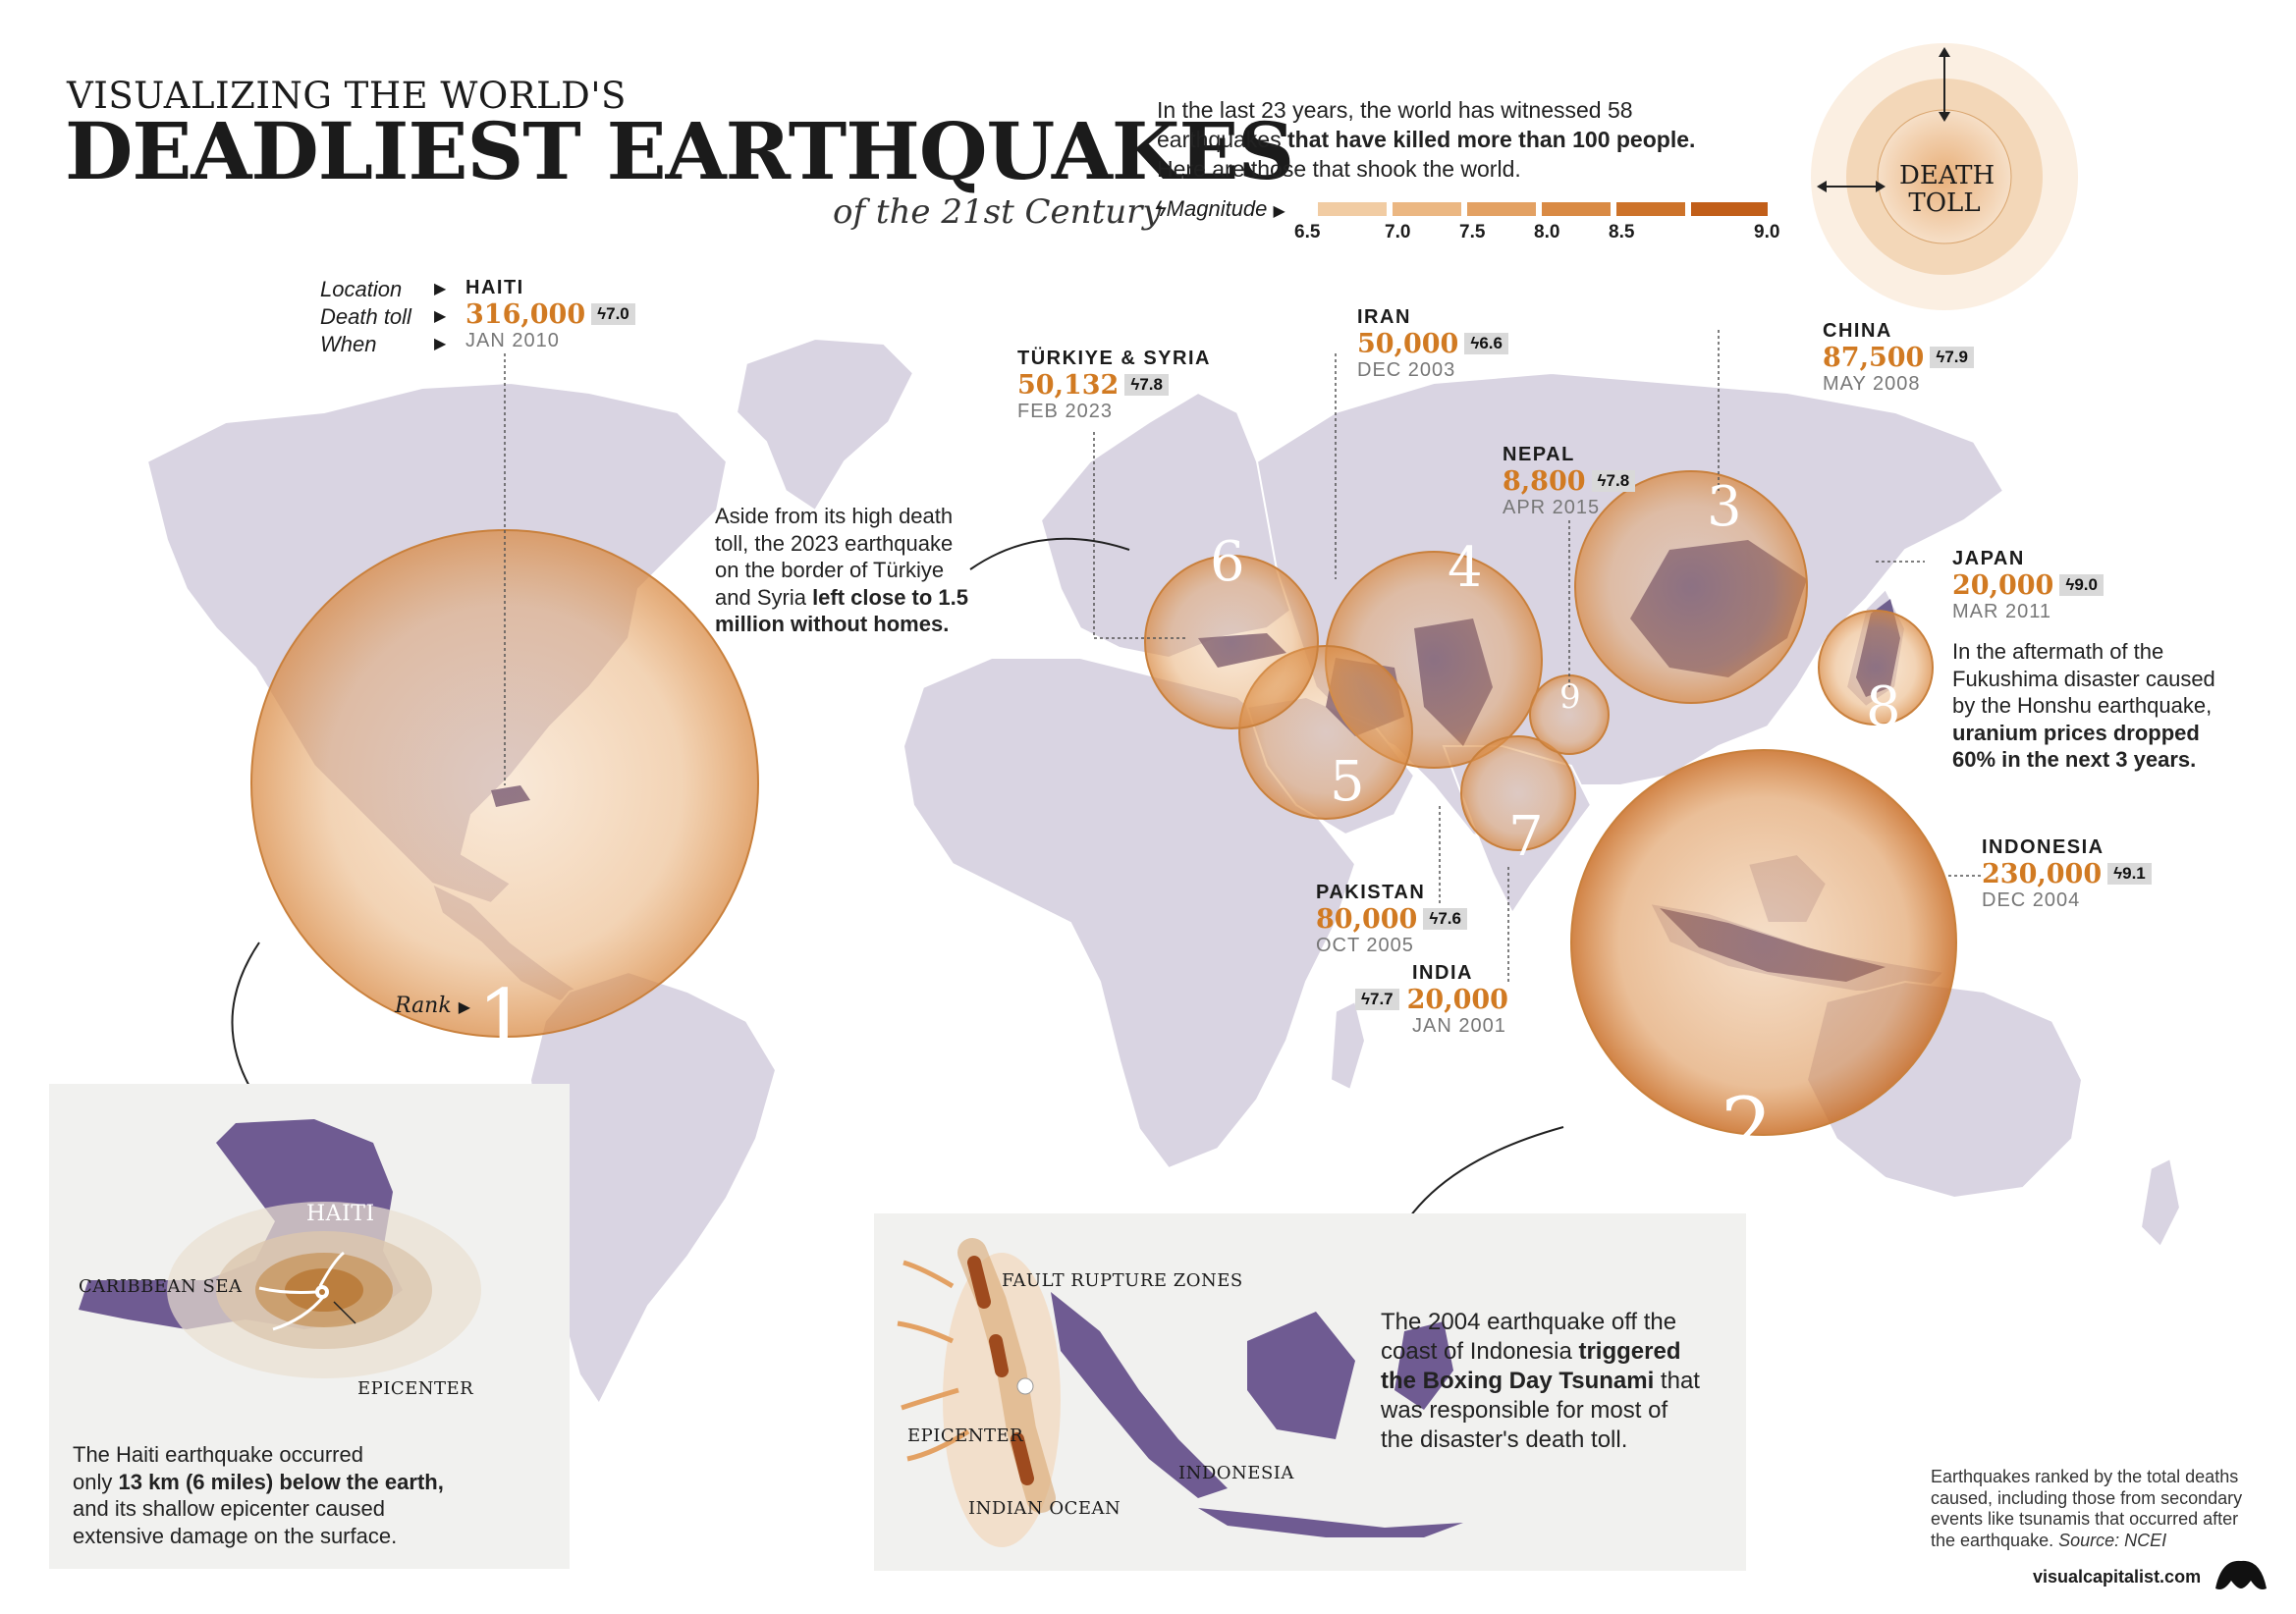 The image size is (2296, 1614). Describe the element at coordinates (1480, 1351) in the screenshot. I see `indonesia-inset-line-2a: coast of Indonesia` at that location.